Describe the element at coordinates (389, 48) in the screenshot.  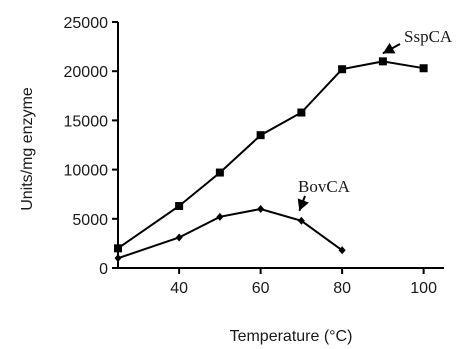
I see `arrow-head-SspCA` at that location.